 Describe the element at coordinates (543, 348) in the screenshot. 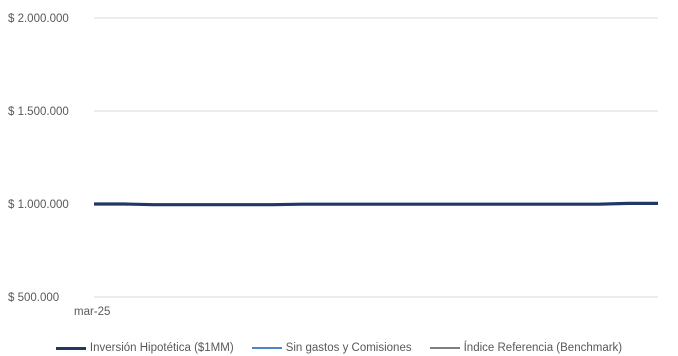

I see `legend-label: Índice Referencia (Benchmark)` at that location.